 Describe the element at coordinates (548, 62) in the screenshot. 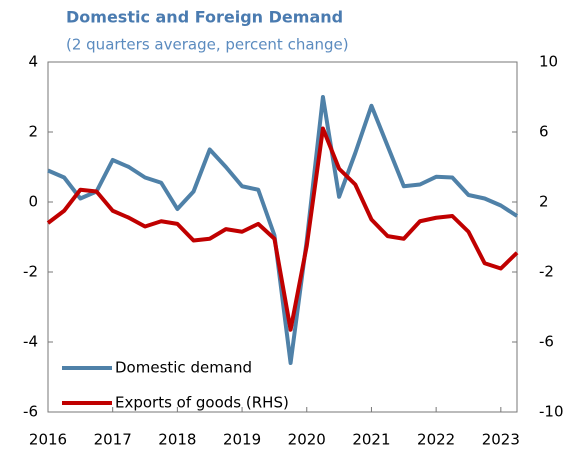

I see `y2-tick-label: 10` at that location.